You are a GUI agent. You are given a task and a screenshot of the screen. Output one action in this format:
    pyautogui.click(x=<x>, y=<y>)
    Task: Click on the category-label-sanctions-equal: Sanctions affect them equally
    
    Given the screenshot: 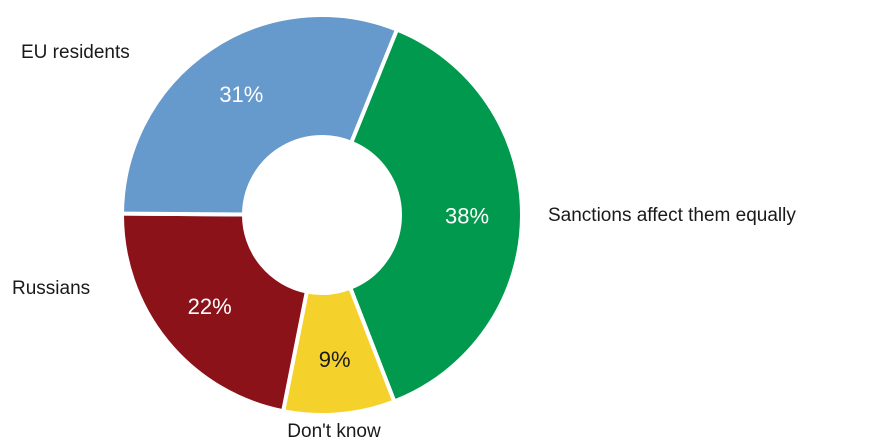 What is the action you would take?
    pyautogui.click(x=672, y=215)
    